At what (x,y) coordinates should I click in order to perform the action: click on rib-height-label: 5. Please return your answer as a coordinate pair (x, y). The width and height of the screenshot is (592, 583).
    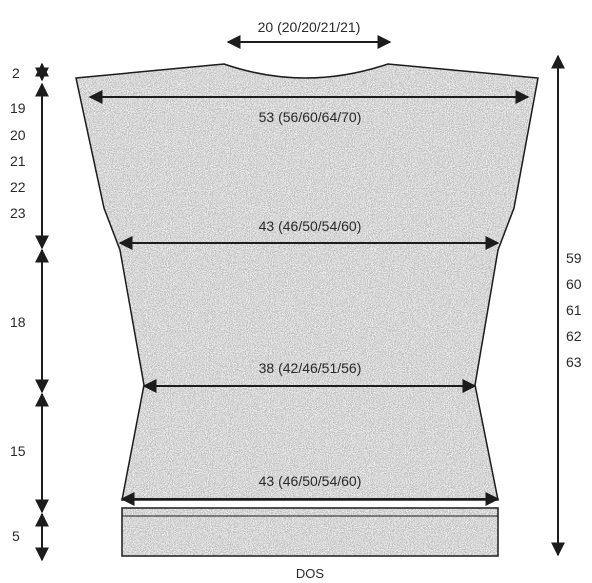
    Looking at the image, I should click on (16, 536).